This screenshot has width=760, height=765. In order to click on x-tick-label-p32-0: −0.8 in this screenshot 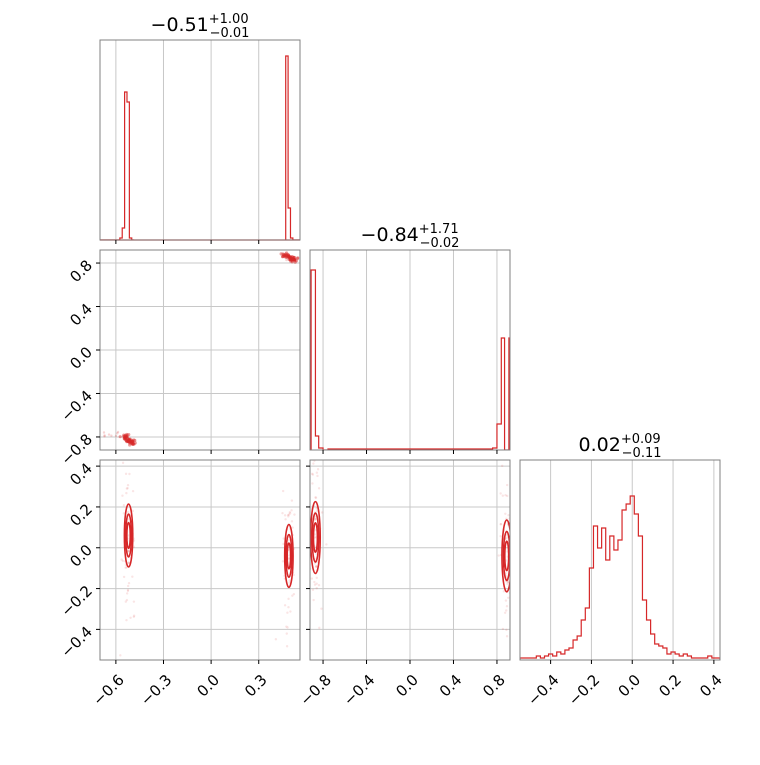, I will do `click(315, 690)`.